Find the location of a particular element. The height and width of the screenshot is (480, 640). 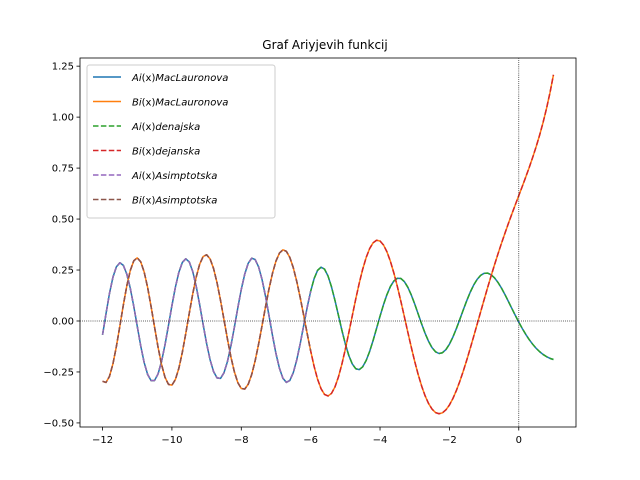

y-tick-label: 0.00 is located at coordinates (63, 321).